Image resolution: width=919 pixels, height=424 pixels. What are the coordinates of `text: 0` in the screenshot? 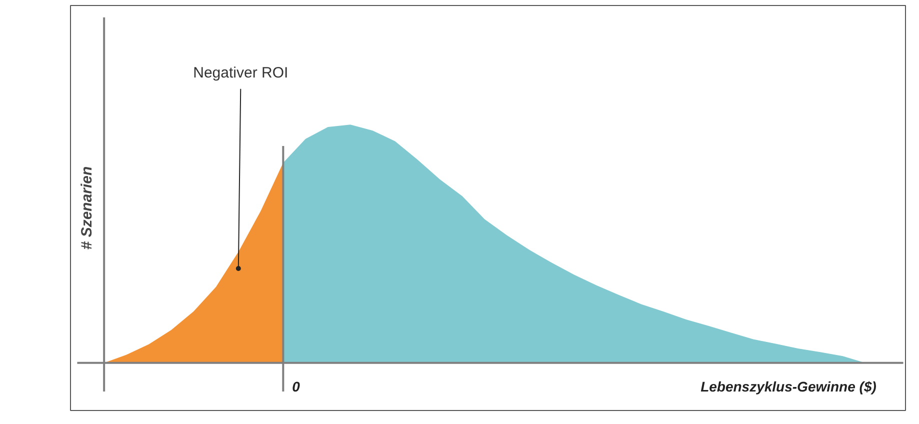 It's located at (296, 386).